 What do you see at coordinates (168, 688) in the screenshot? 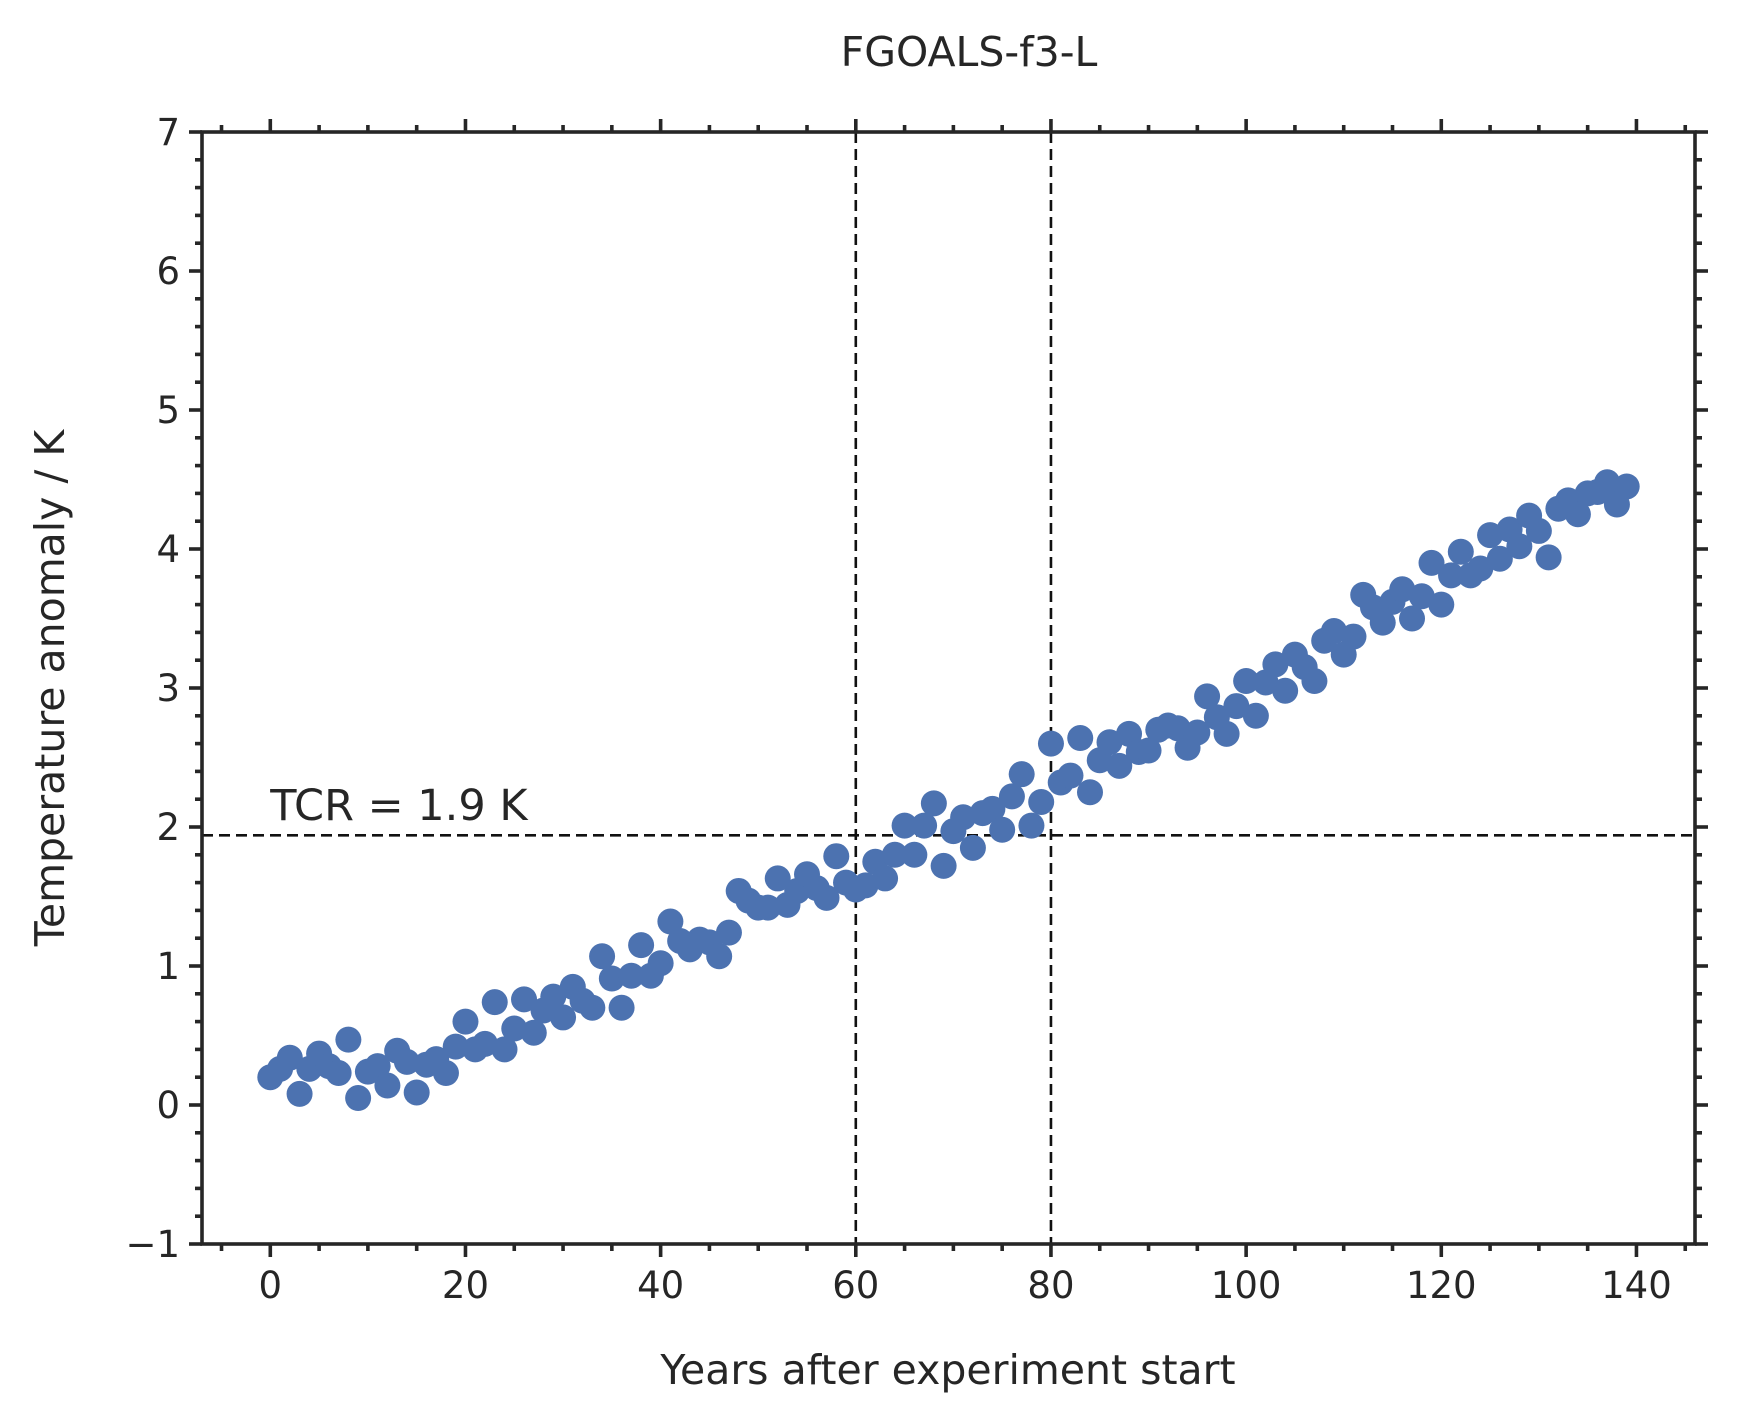
I see `y-tick-label: 3` at bounding box center [168, 688].